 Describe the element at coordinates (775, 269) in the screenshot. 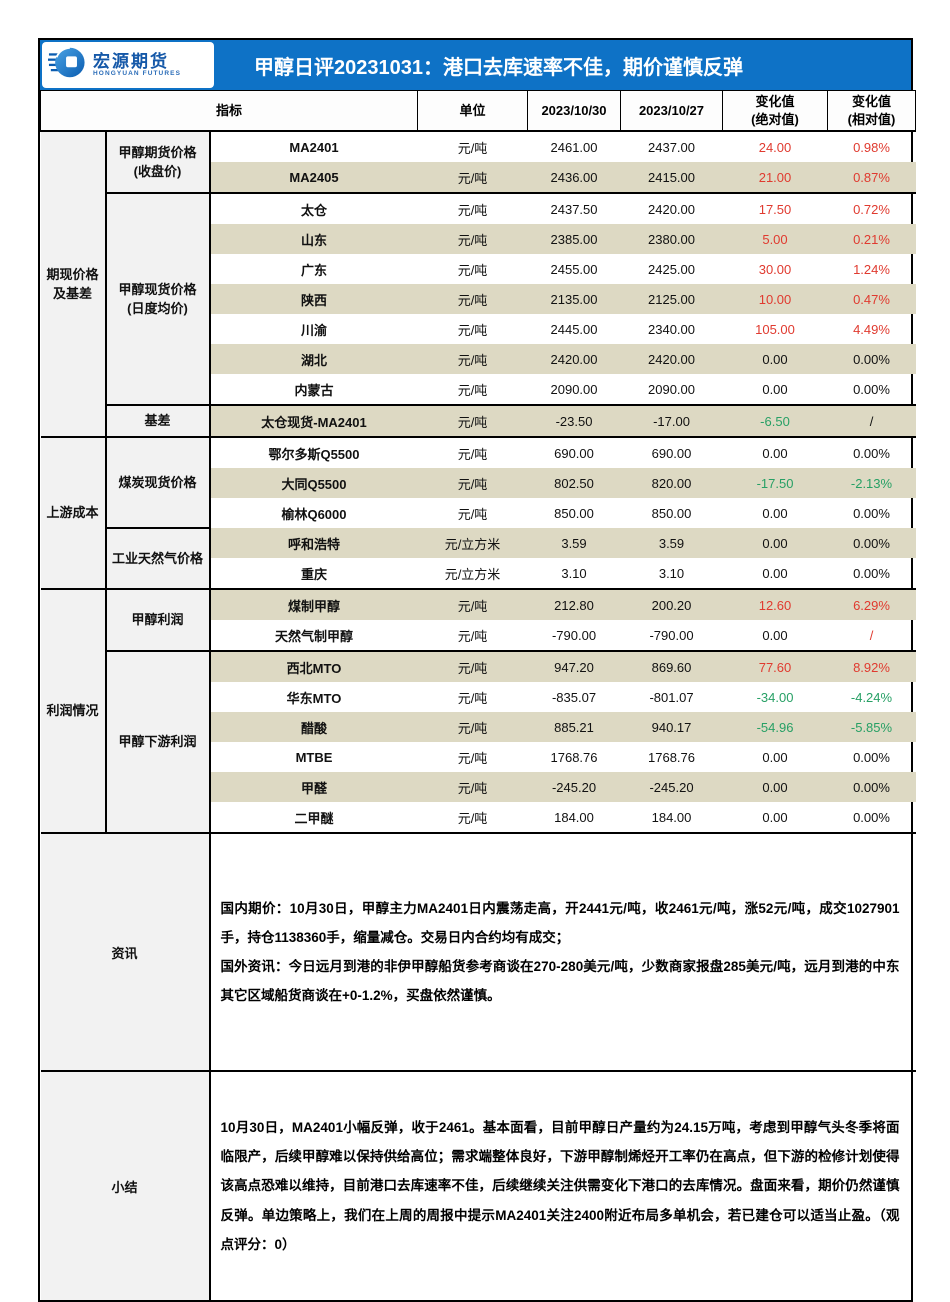

I see `change-absolute: 30.00` at that location.